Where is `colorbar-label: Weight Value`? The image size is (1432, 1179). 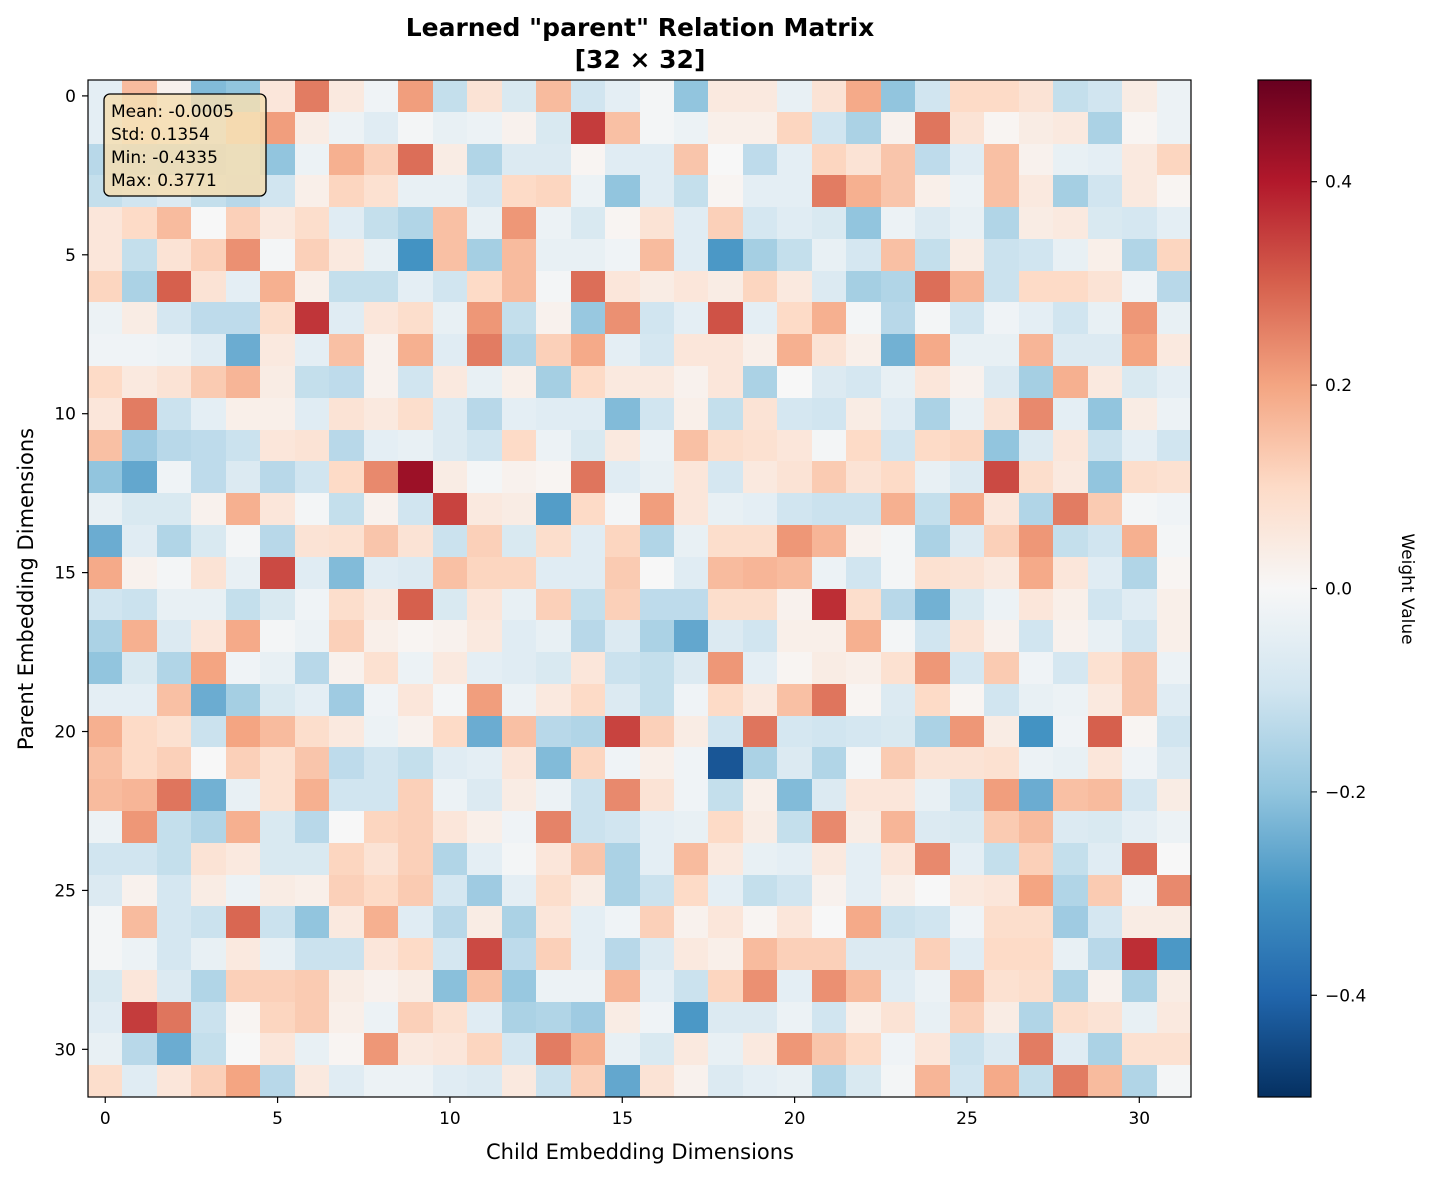
colorbar-label: Weight Value is located at coordinates (1407, 588).